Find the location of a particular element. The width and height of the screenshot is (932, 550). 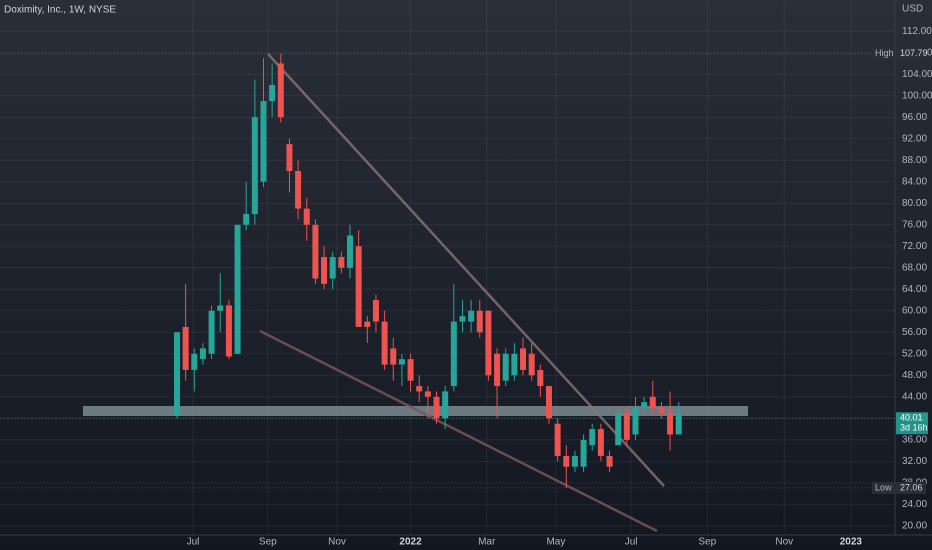

y-tick-label: 96.00 is located at coordinates (914, 117).